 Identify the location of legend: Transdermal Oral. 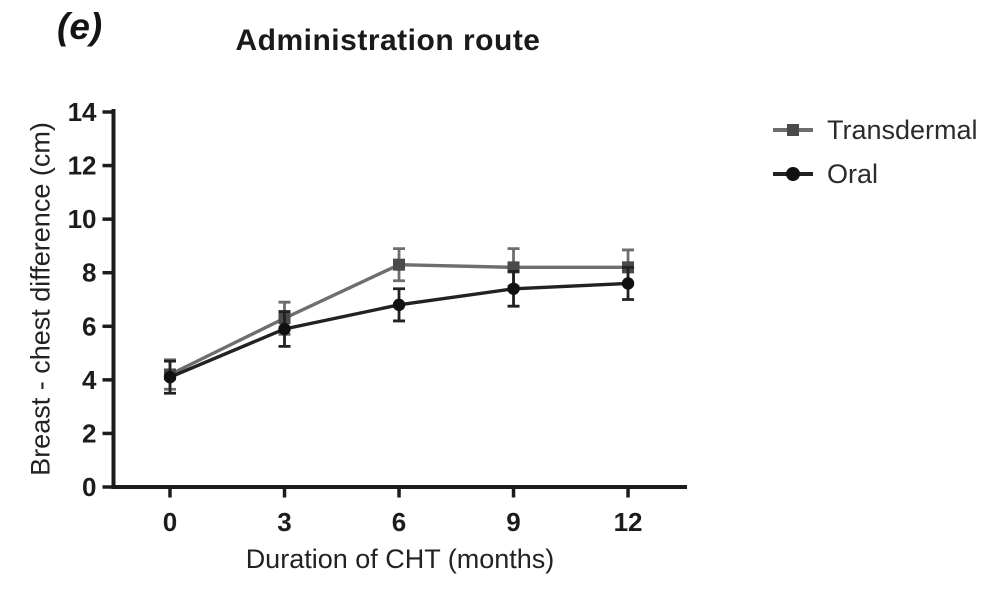
(875, 158).